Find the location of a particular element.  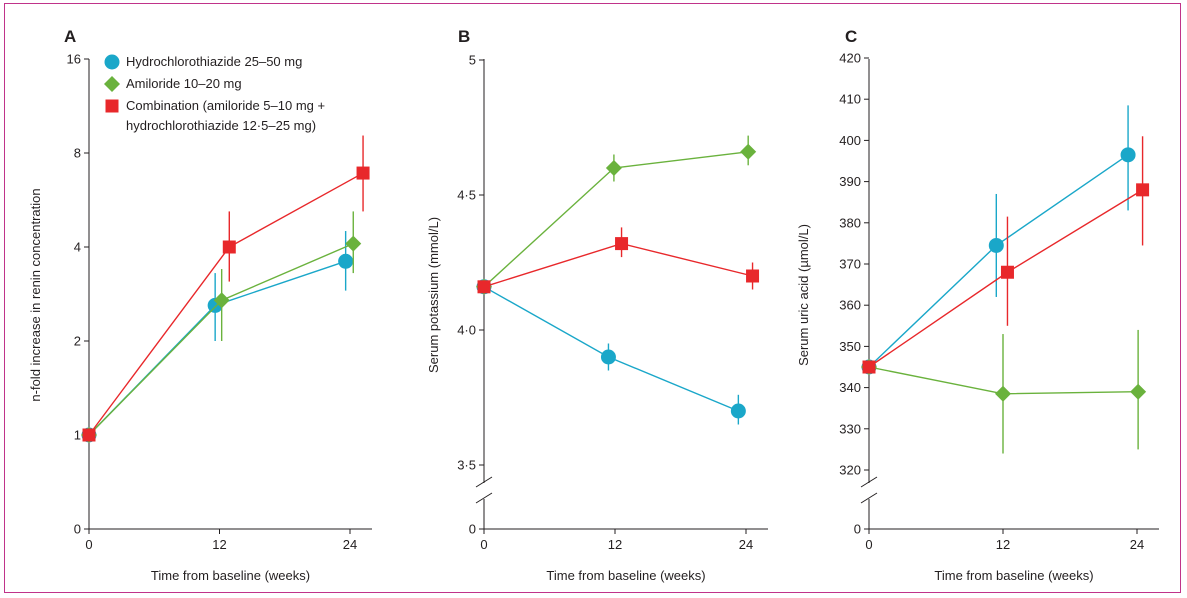

y-tick-label: 400 is located at coordinates (850, 140).